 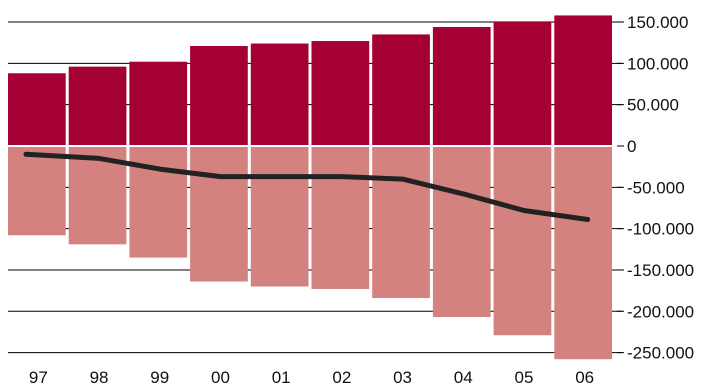 I want to click on line-series-path, so click(x=307, y=186).